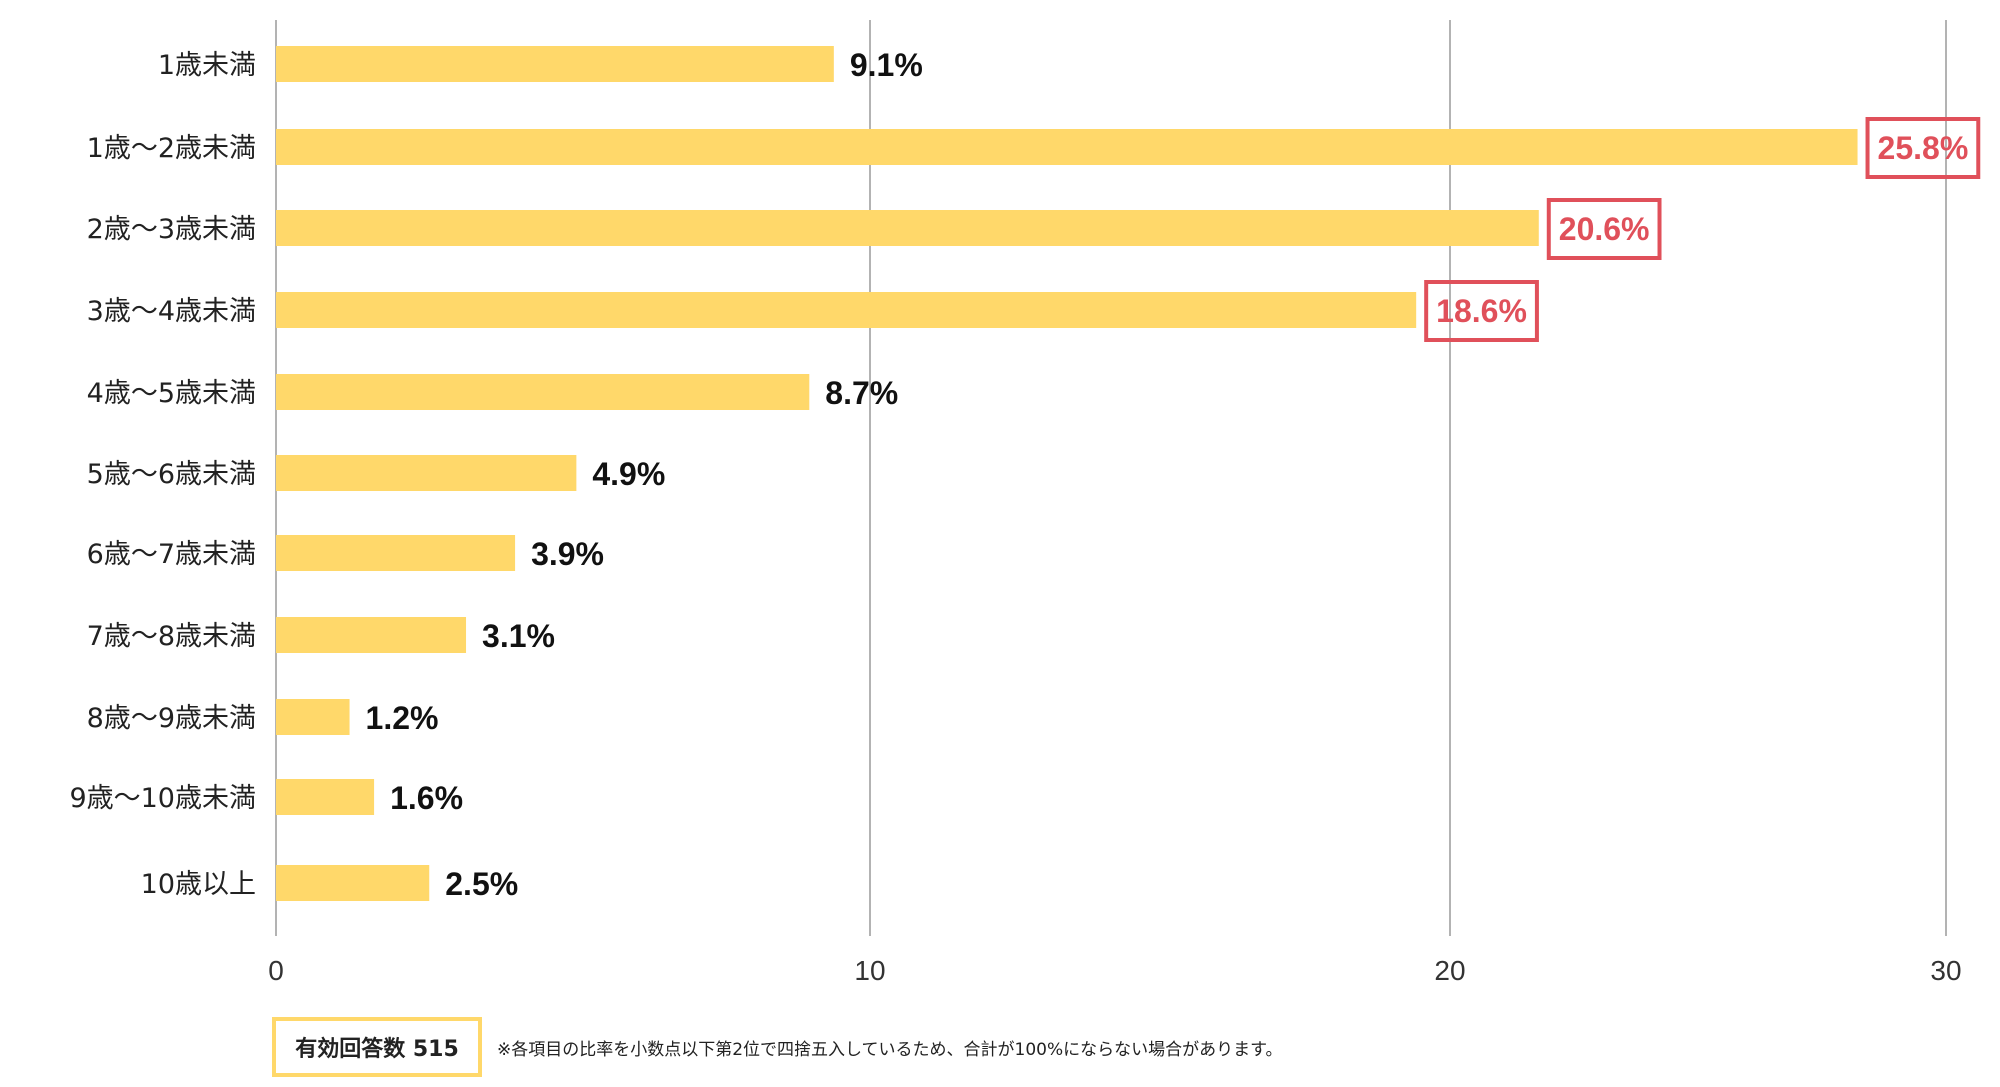 The height and width of the screenshot is (1087, 2000). I want to click on x-tick-label: 0, so click(276, 970).